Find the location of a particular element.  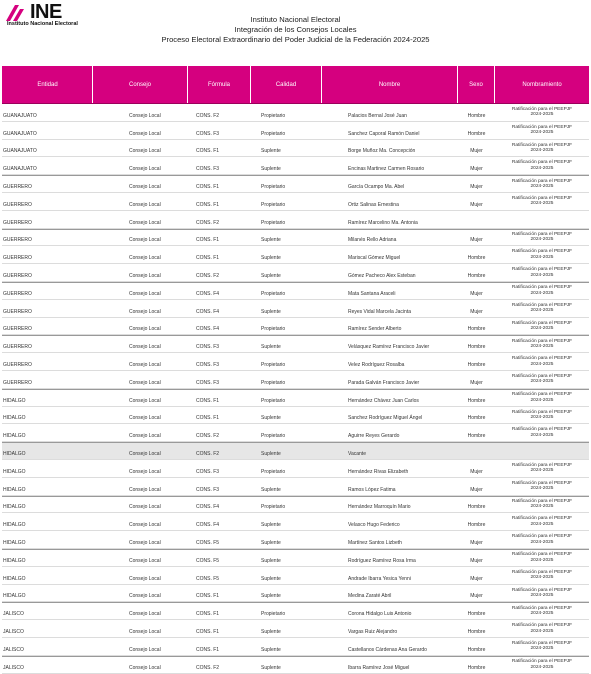

header-sexo: Sexo is located at coordinates (476, 84).